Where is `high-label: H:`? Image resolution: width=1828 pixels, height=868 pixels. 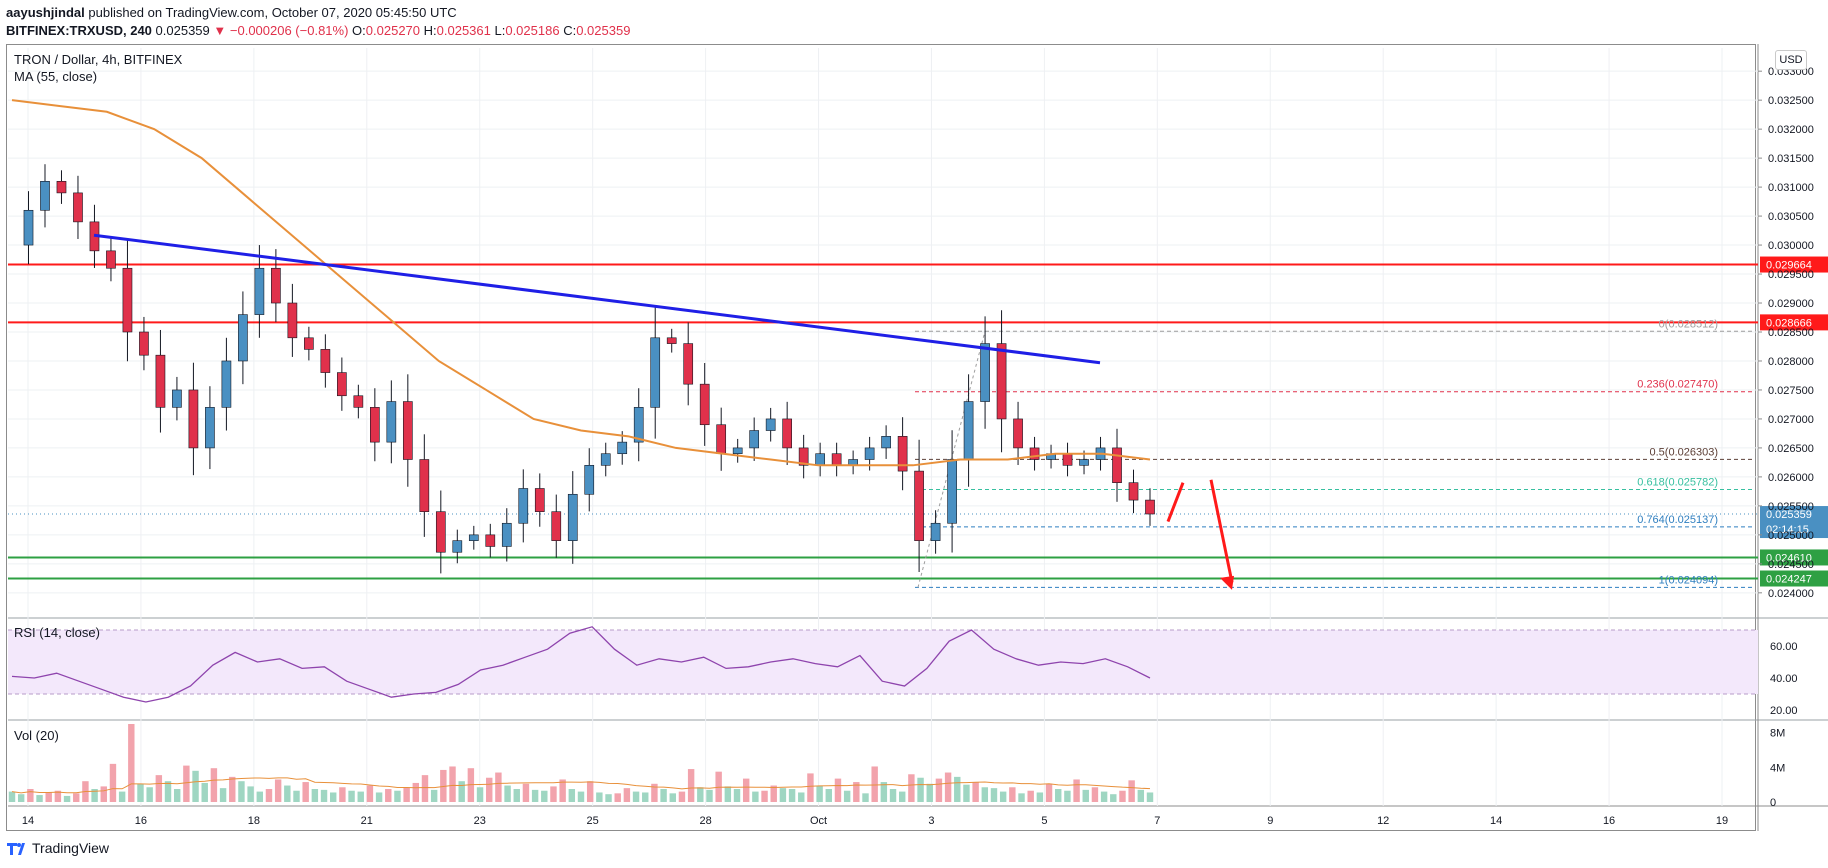
high-label: H: is located at coordinates (430, 30).